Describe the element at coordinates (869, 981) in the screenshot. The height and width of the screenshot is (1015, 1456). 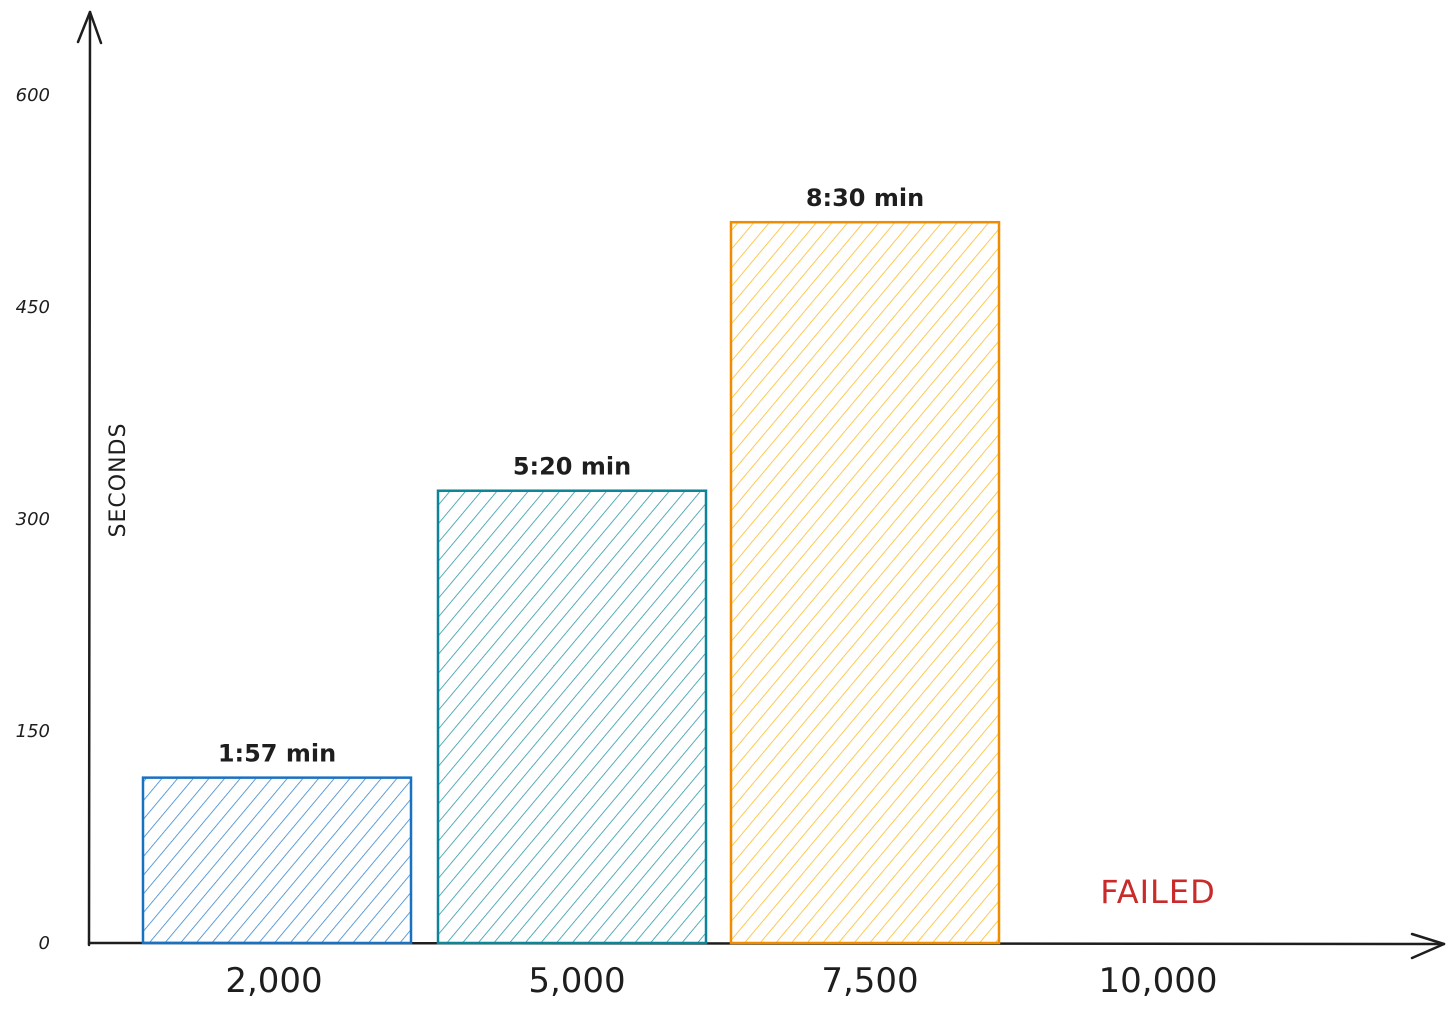
I see `x-category-label: 7,500` at that location.